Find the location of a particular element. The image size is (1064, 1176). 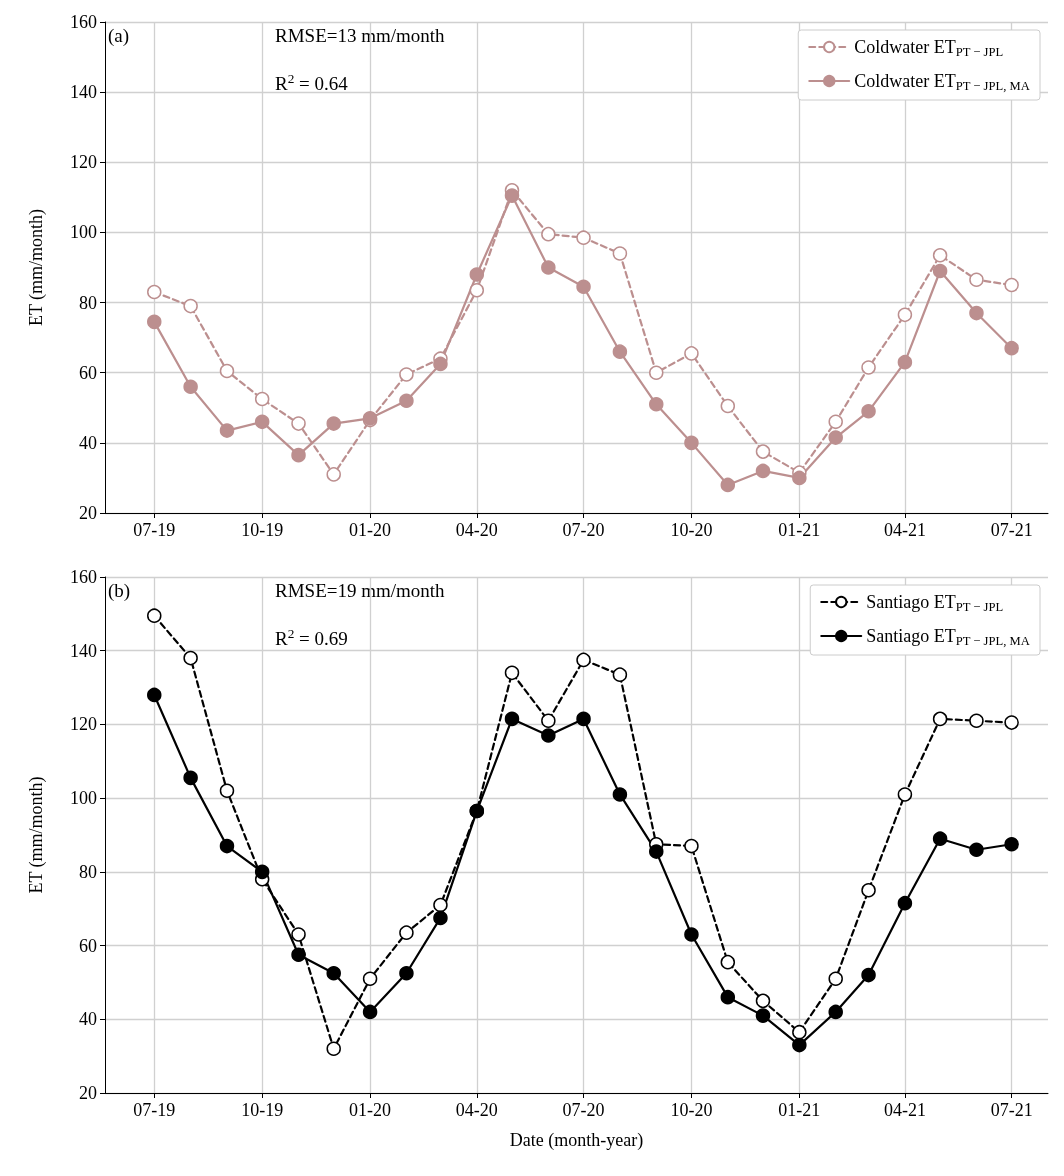

annotation: RMSE=13 mm/month is located at coordinates (360, 35).